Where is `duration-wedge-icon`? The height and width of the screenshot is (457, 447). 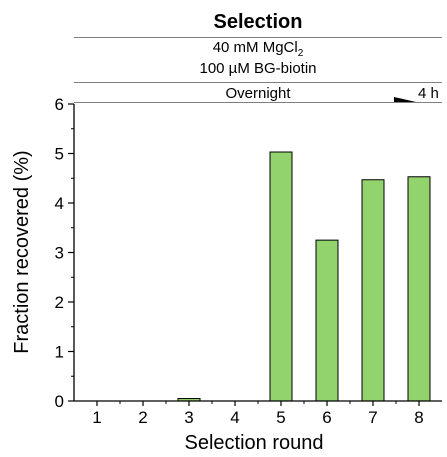 duration-wedge-icon is located at coordinates (405, 99).